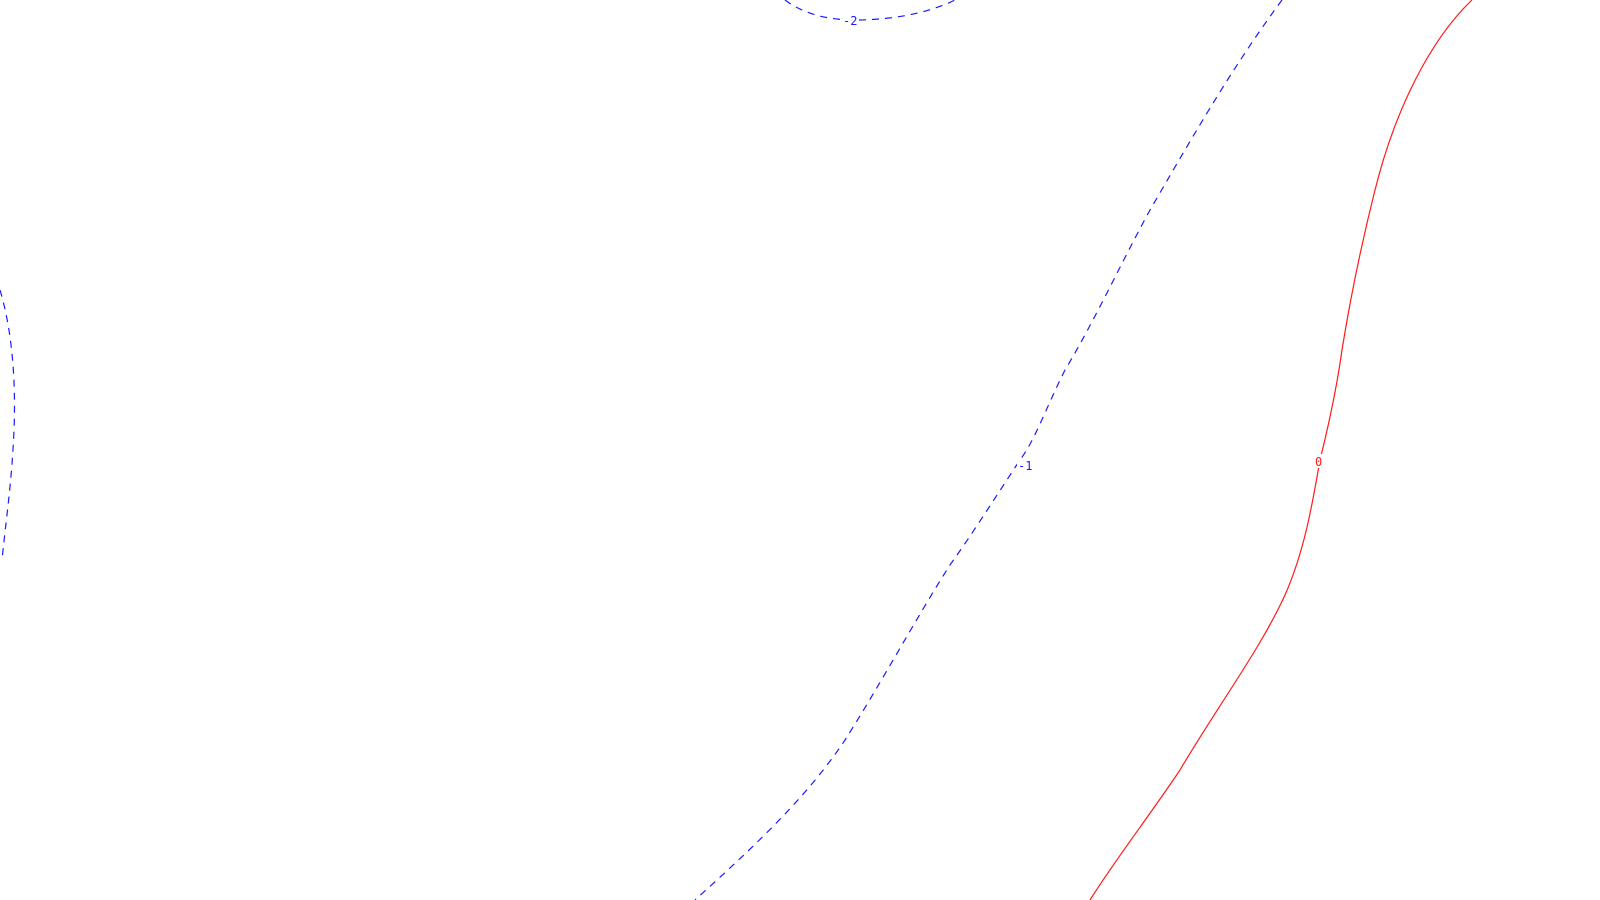 This screenshot has width=1600, height=900. Describe the element at coordinates (1025, 466) in the screenshot. I see `contour-label-minus1: -1` at that location.